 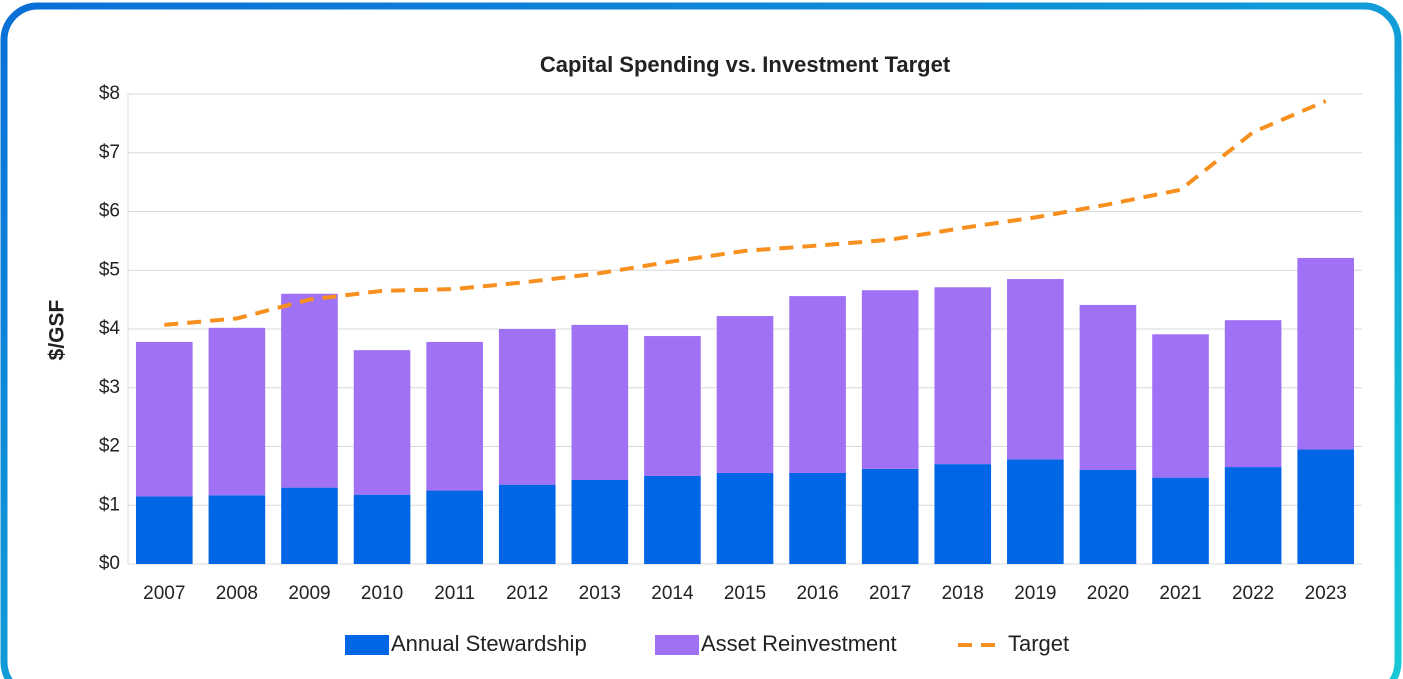 I want to click on x-tick-label: 2015, so click(x=745, y=593).